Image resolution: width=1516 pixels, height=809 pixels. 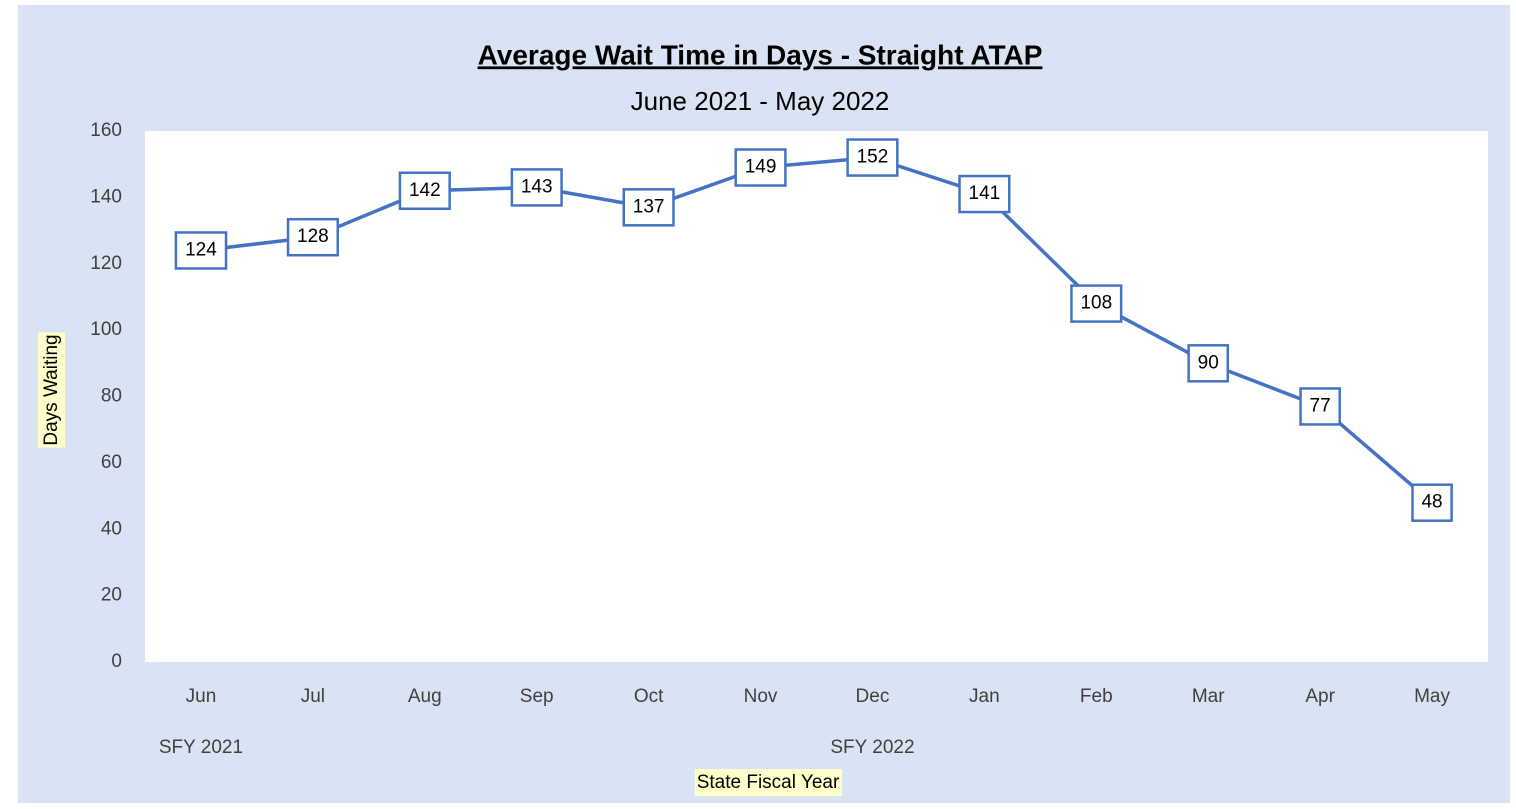 I want to click on x-tick-label: Oct, so click(x=649, y=696).